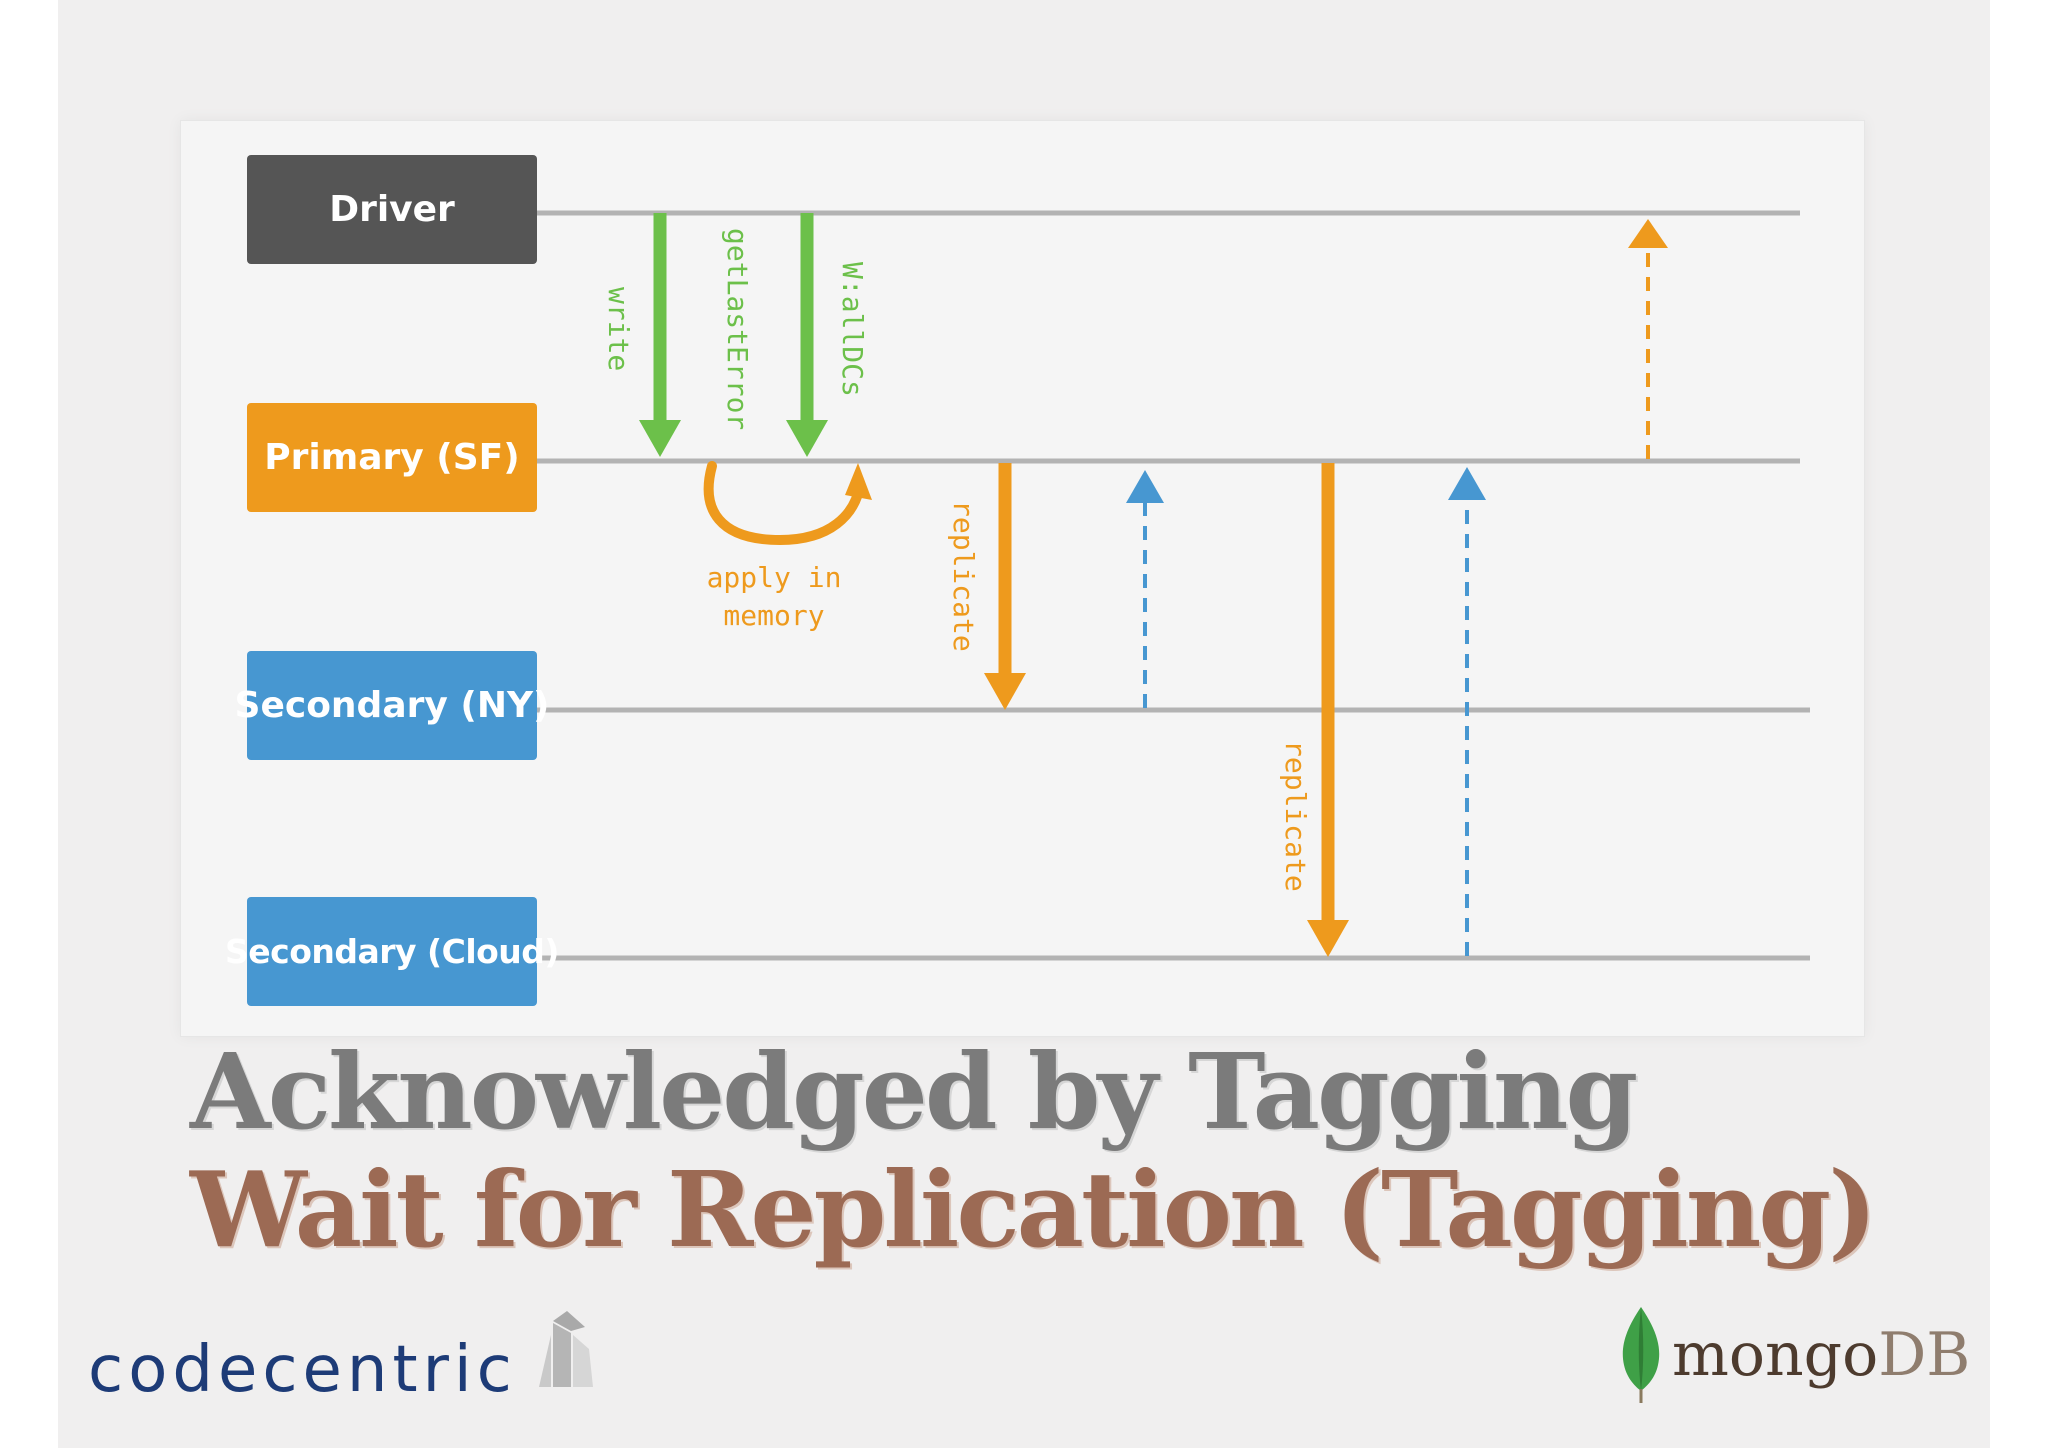 The height and width of the screenshot is (1448, 2048). What do you see at coordinates (852, 329) in the screenshot?
I see `label-w-alldcs: W:allDCs` at bounding box center [852, 329].